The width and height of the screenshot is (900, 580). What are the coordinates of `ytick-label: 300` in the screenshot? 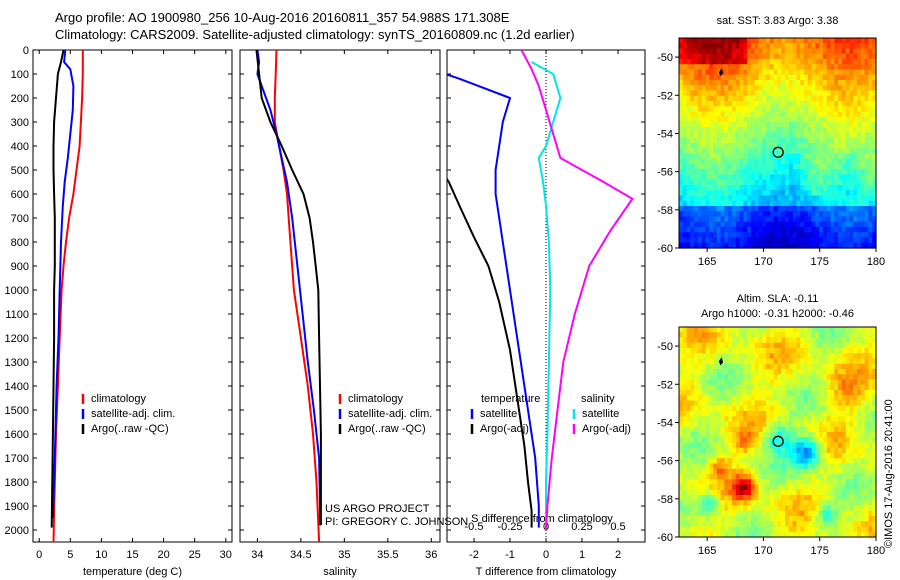 It's located at (20, 123).